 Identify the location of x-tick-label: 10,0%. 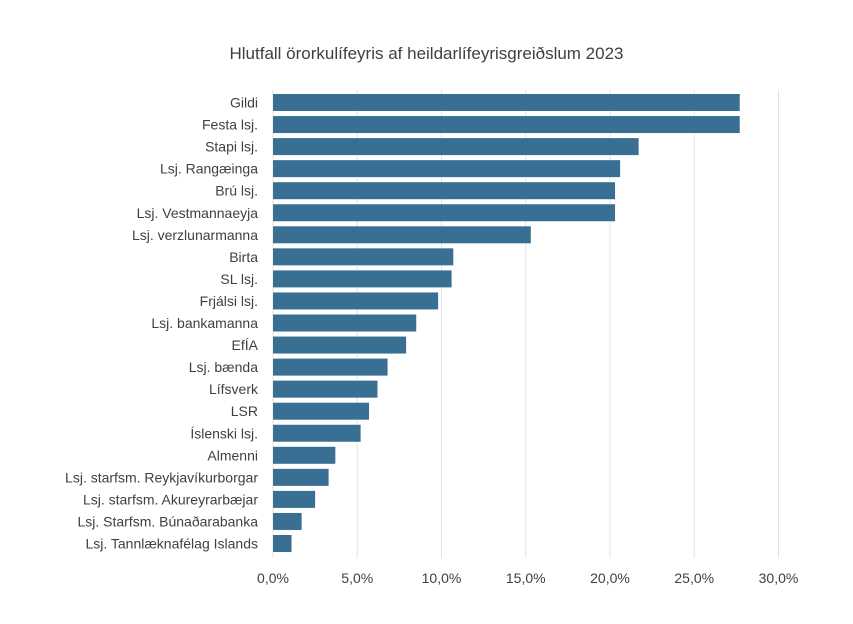
(442, 578).